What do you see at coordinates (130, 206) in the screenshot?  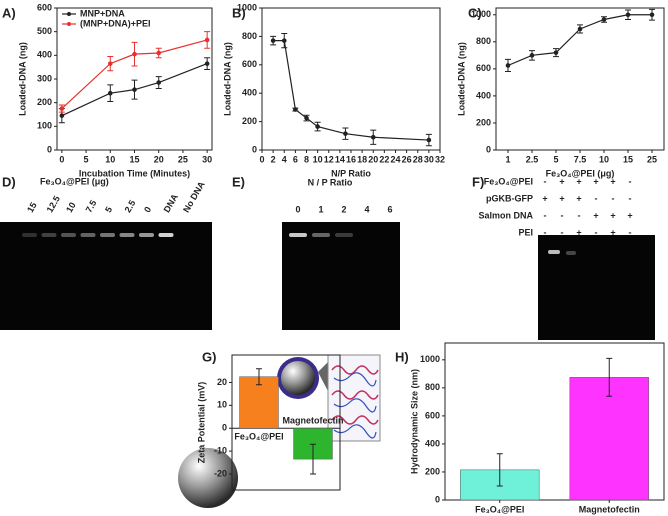 I see `lane-label: 2.5` at bounding box center [130, 206].